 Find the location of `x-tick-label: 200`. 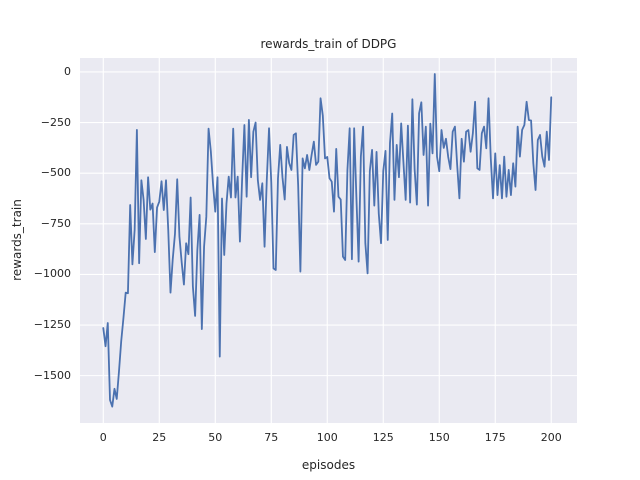

x-tick-label: 200 is located at coordinates (551, 437).